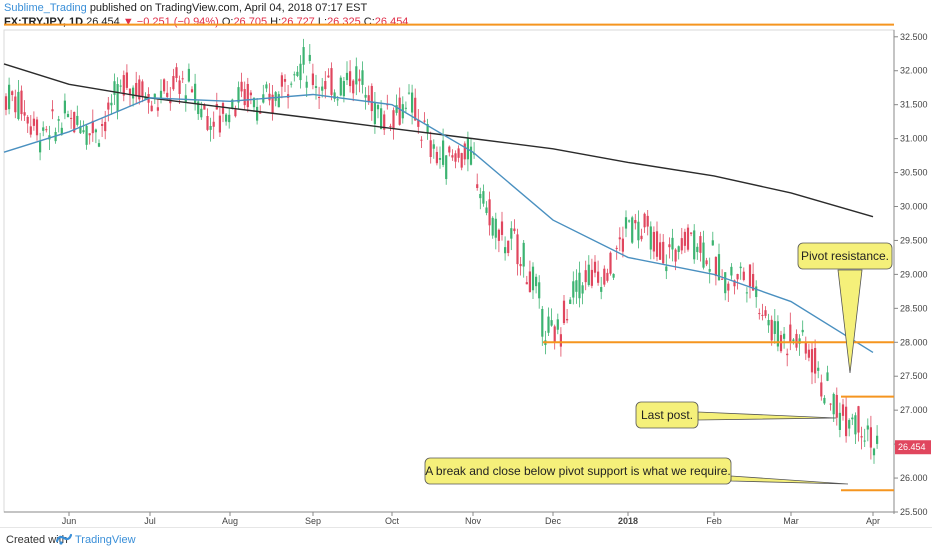 The width and height of the screenshot is (932, 551). What do you see at coordinates (45, 8) in the screenshot?
I see `author-link: Sublime_Trading` at bounding box center [45, 8].